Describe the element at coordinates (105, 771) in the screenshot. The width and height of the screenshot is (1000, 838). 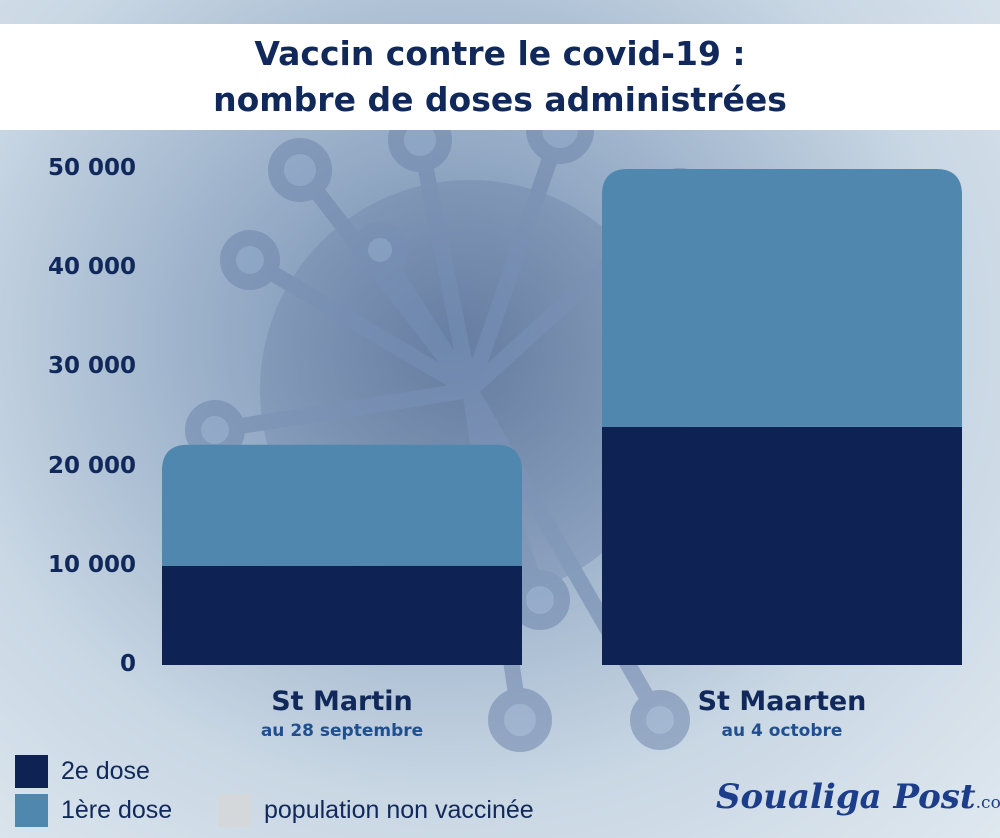
I see `legend-label: 2e dose` at that location.